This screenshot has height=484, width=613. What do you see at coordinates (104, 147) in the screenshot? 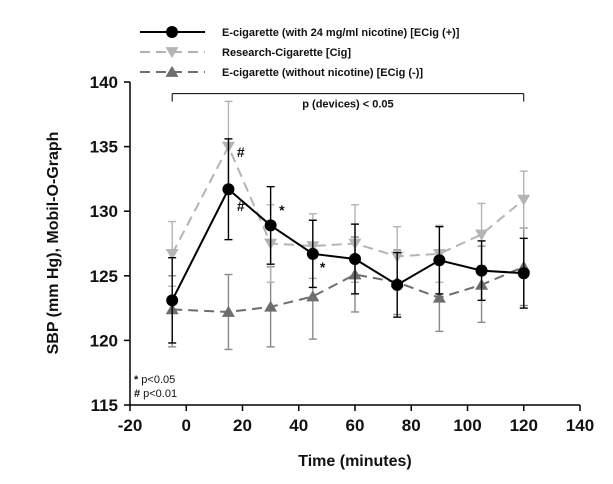
I see `y-tick-label: 135` at bounding box center [104, 147].